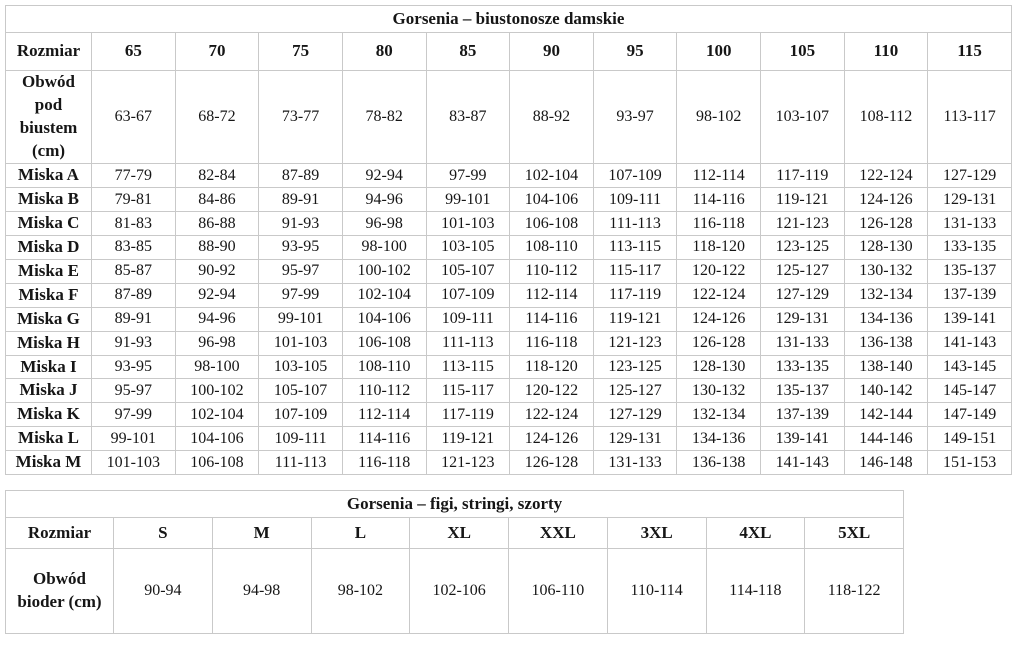  What do you see at coordinates (551, 247) in the screenshot?
I see `bras-cup-value-cell: 108-110` at bounding box center [551, 247].